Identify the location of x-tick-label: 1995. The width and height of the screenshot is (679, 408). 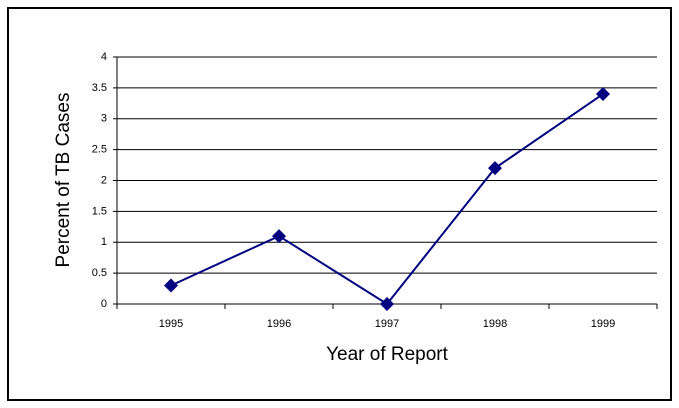
(171, 324).